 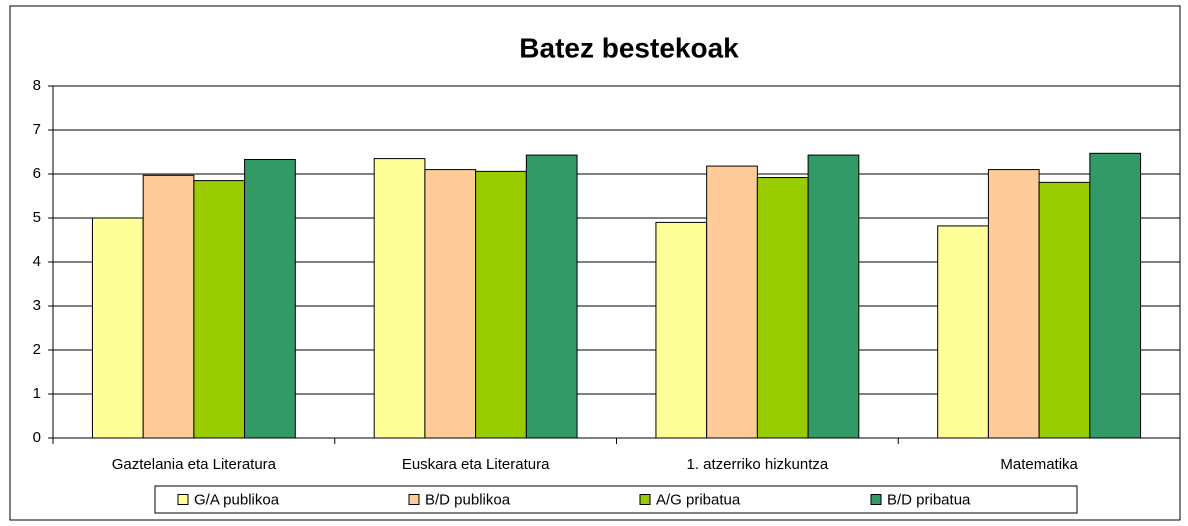 I want to click on y-tick-label: 7, so click(x=37, y=129).